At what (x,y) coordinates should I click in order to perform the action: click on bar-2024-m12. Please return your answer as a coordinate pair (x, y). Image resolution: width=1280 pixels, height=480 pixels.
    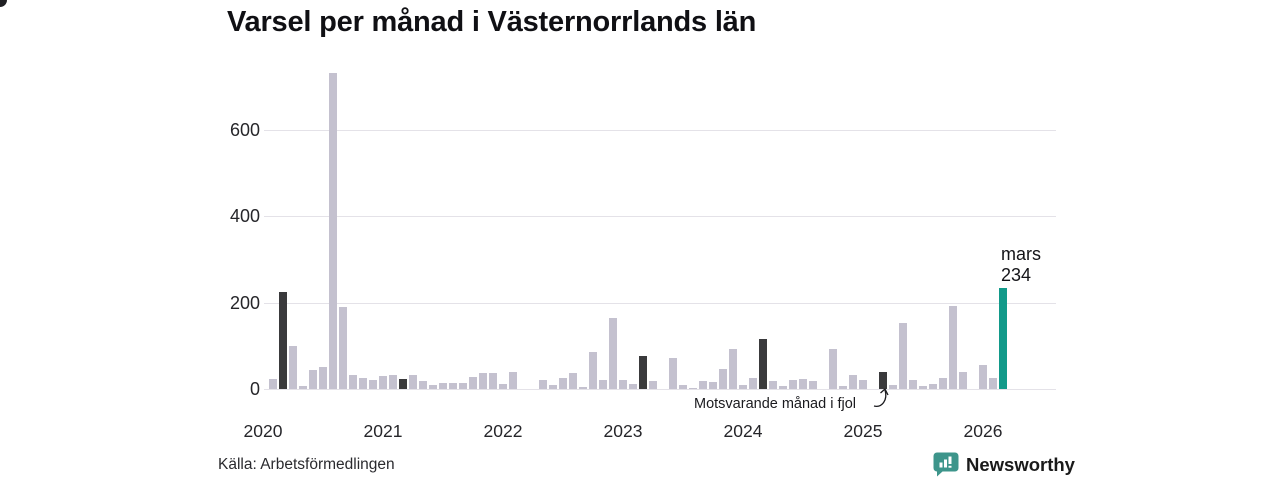
    Looking at the image, I should click on (853, 382).